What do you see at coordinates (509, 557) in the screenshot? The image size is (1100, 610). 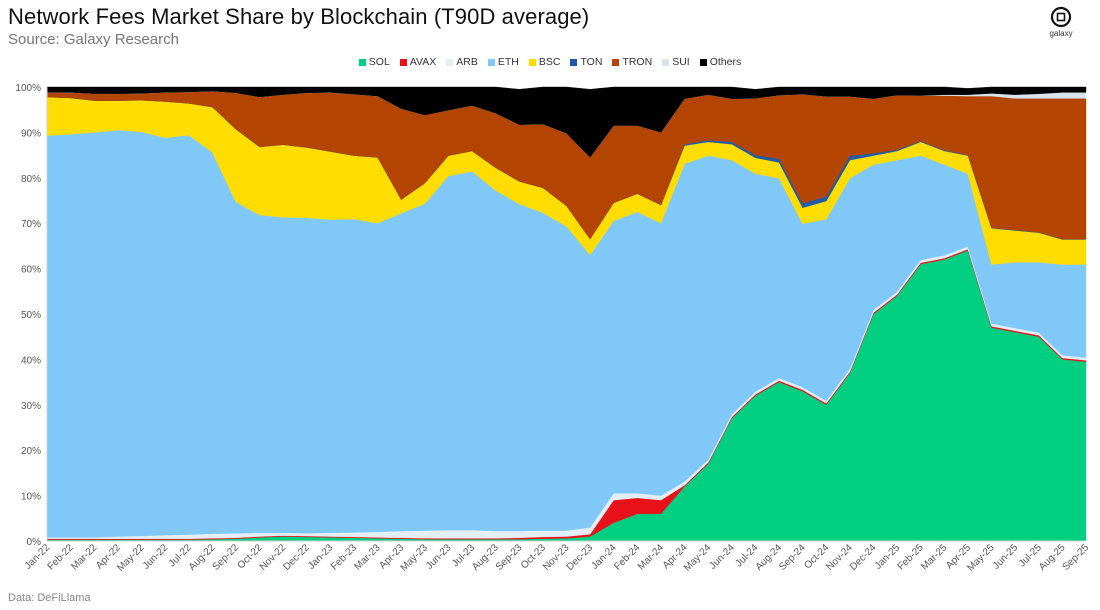 I see `x-tick-label: Sep-23` at bounding box center [509, 557].